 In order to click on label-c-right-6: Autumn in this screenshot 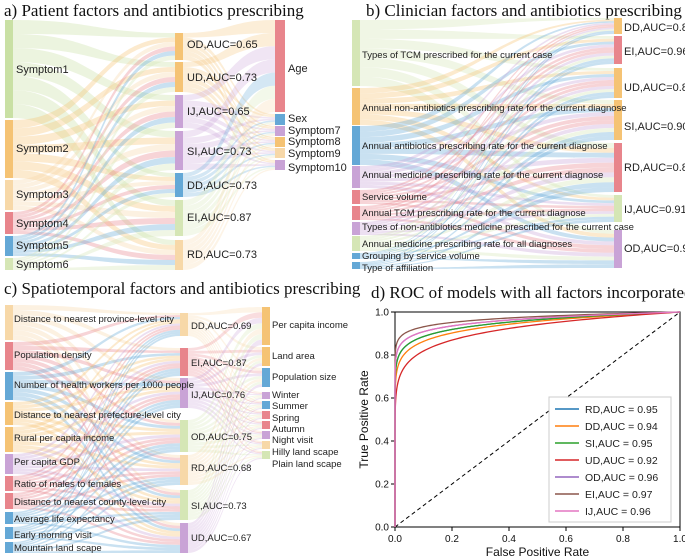, I will do `click(288, 429)`.